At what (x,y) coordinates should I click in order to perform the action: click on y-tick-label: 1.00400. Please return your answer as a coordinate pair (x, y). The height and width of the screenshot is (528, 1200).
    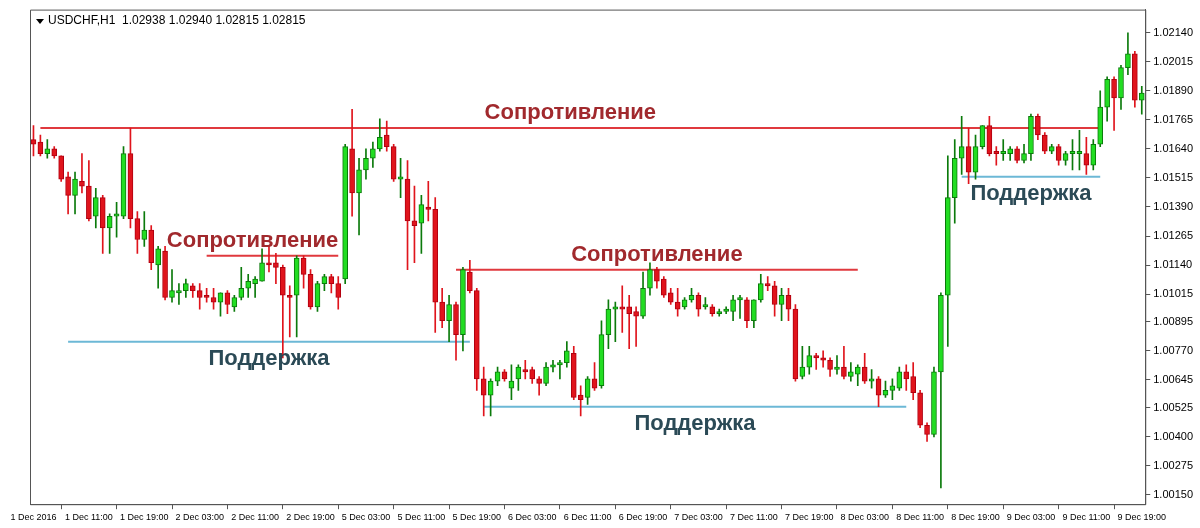
    Looking at the image, I should click on (1173, 435).